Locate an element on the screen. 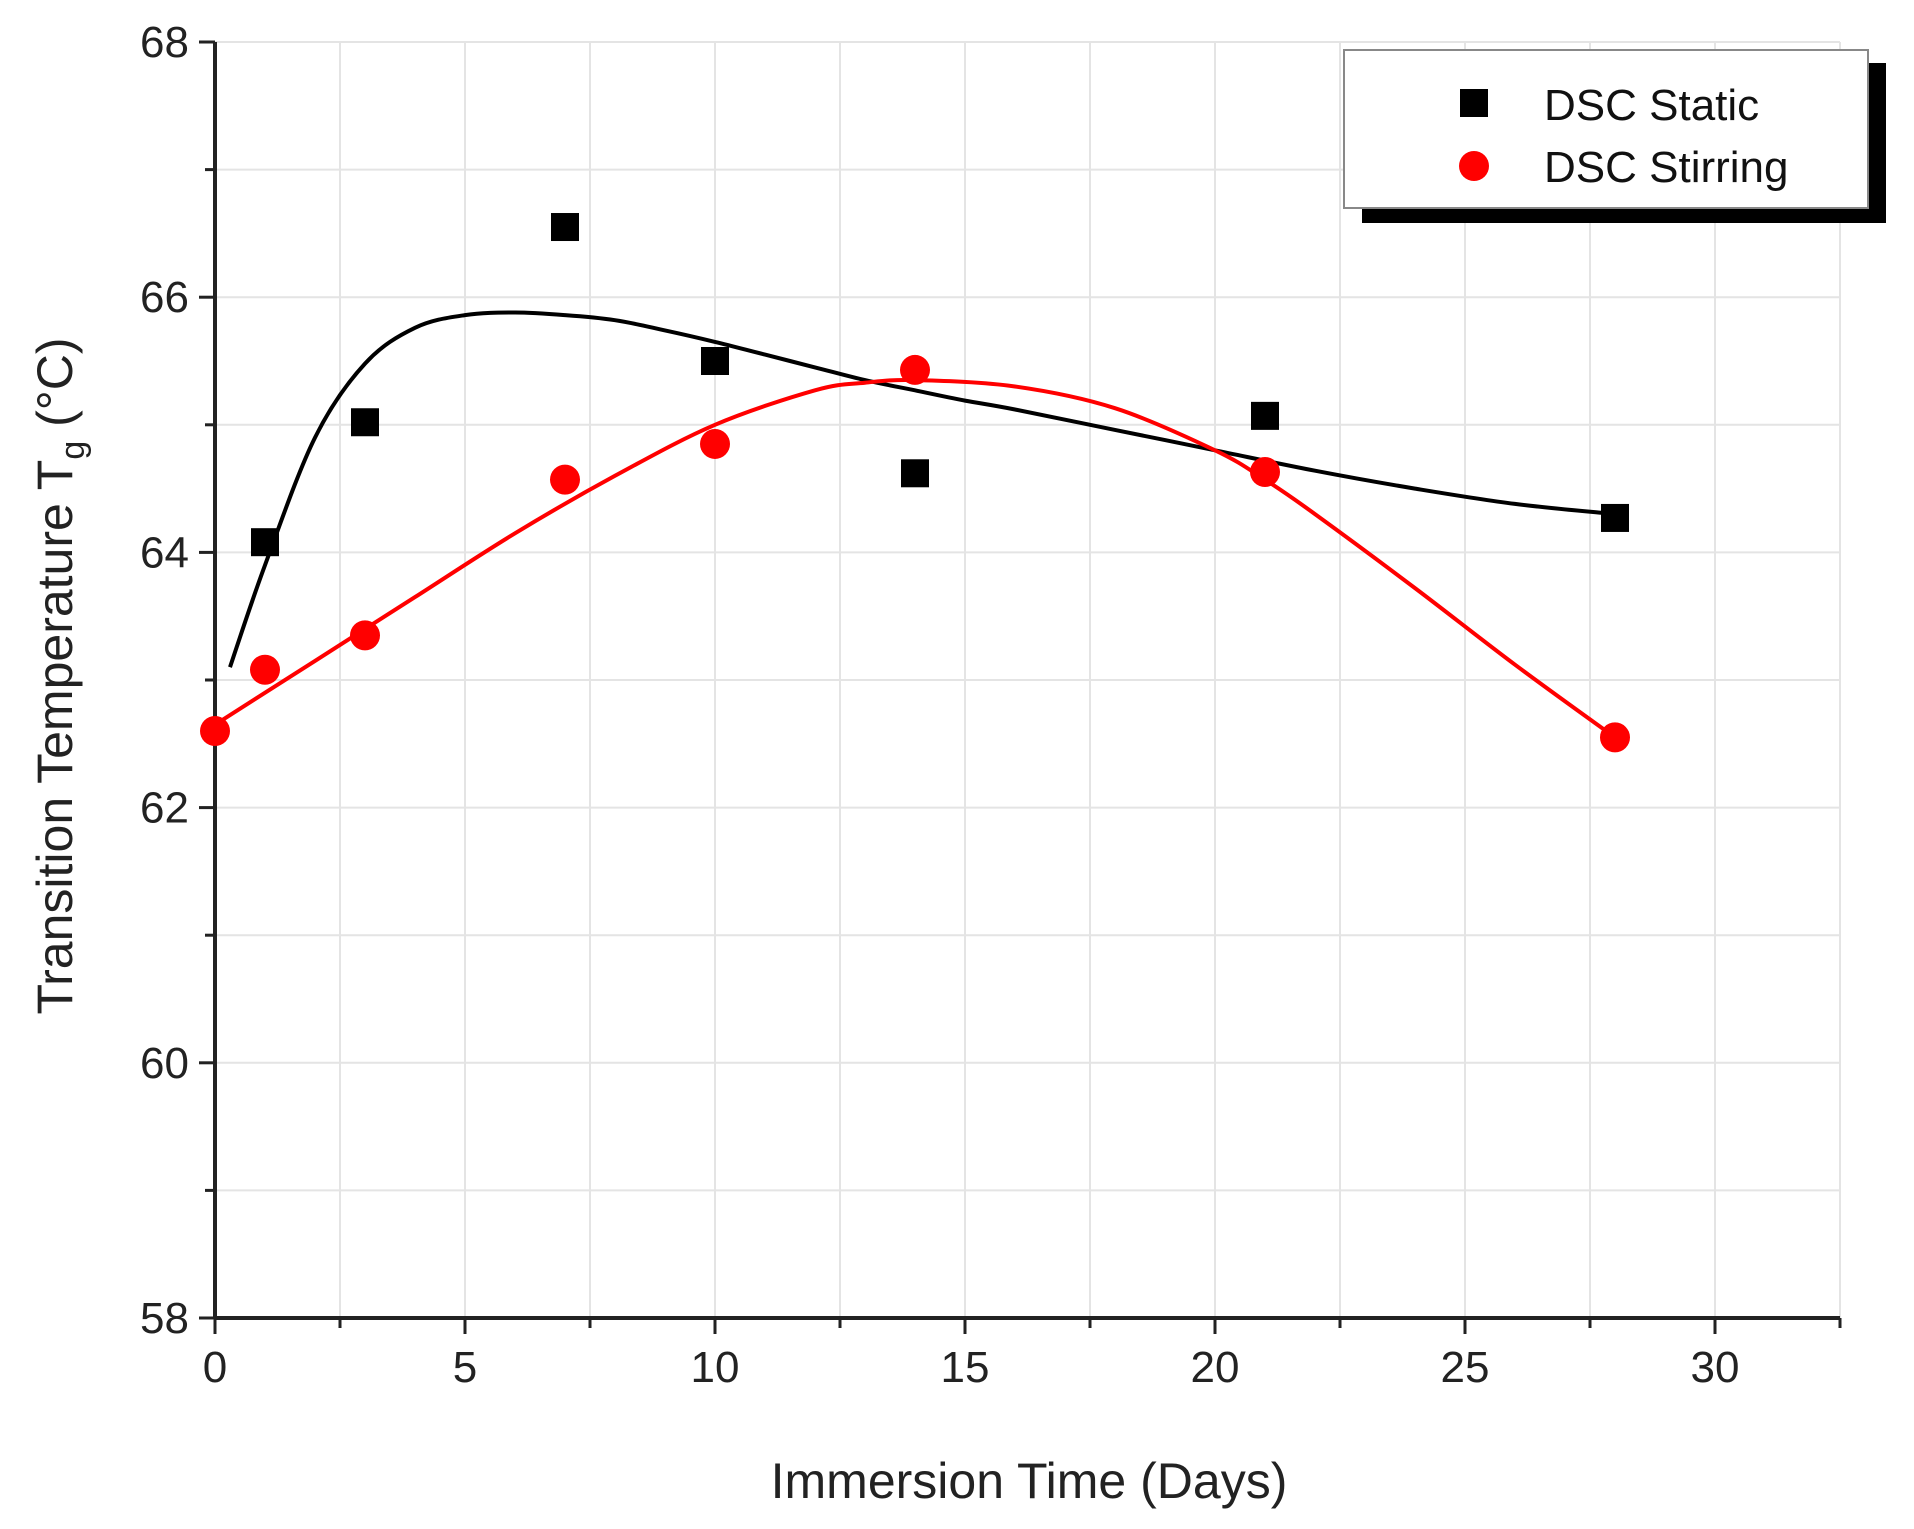  legend-marker-dsc-static is located at coordinates (1474, 103).